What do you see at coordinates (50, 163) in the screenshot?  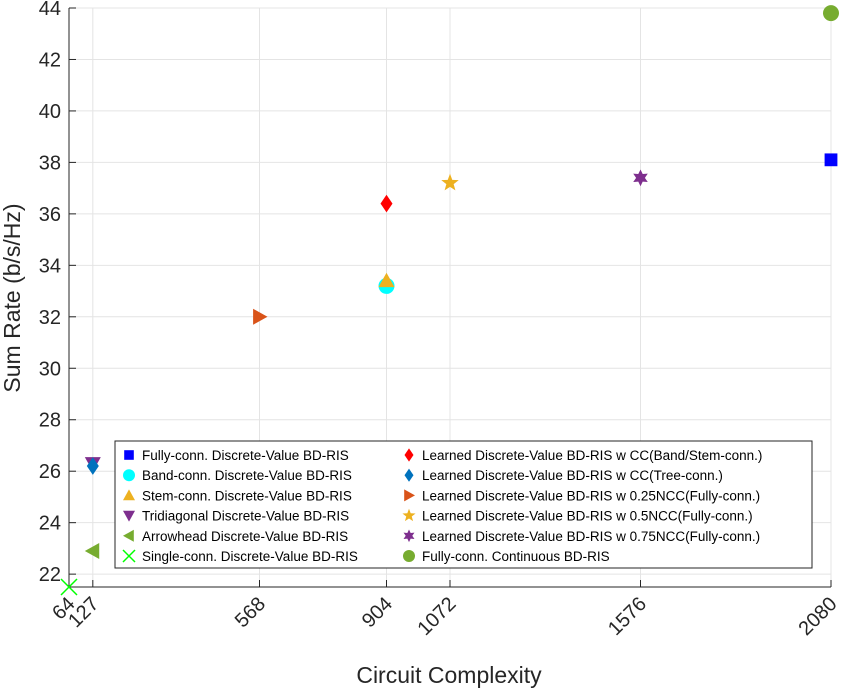 I see `y-tick-label: 38` at bounding box center [50, 163].